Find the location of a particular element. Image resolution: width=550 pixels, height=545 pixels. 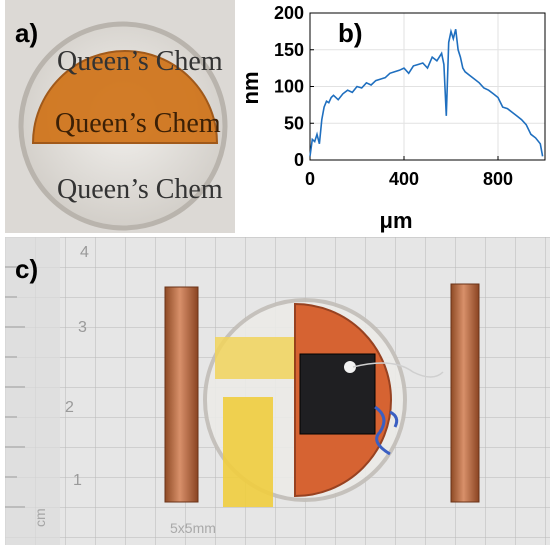

y-tick-label: 200 is located at coordinates (289, 13).